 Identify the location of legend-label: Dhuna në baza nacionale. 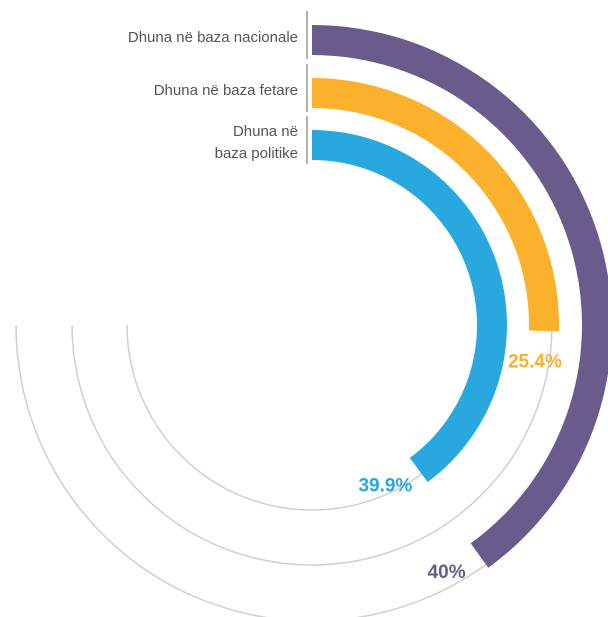
(213, 37).